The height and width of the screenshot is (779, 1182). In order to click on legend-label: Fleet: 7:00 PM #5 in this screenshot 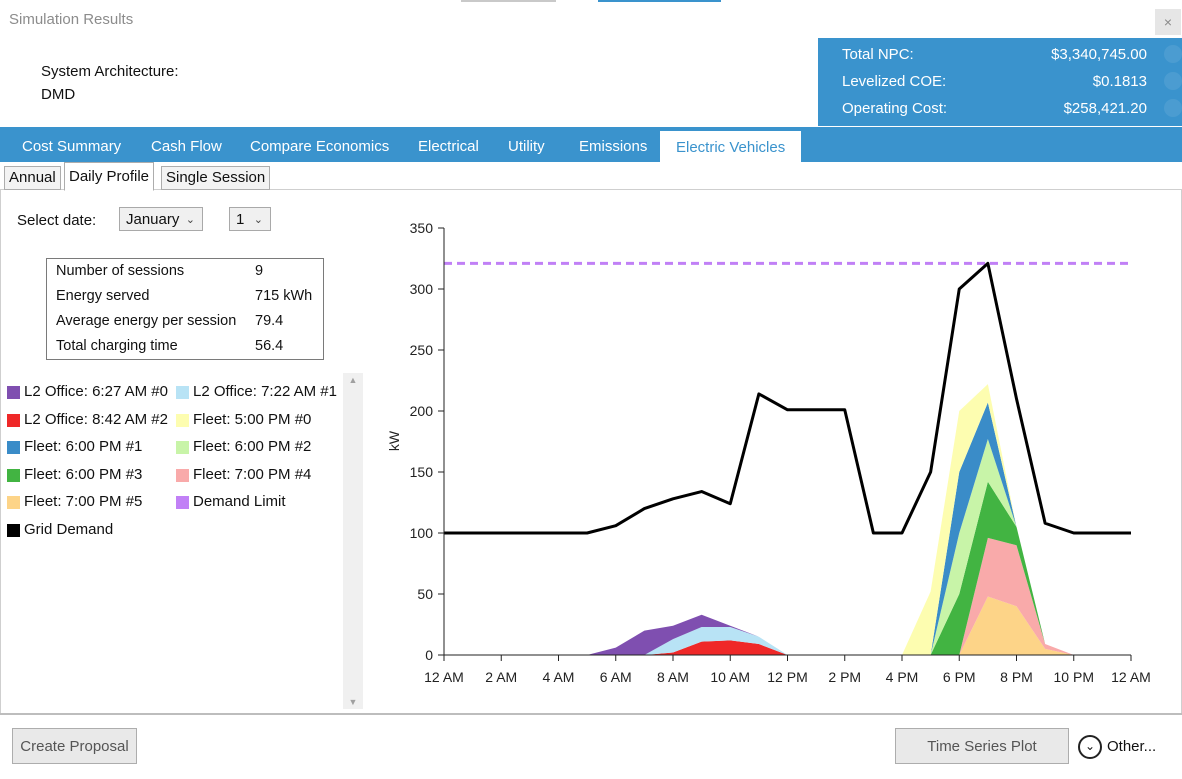, I will do `click(83, 501)`.